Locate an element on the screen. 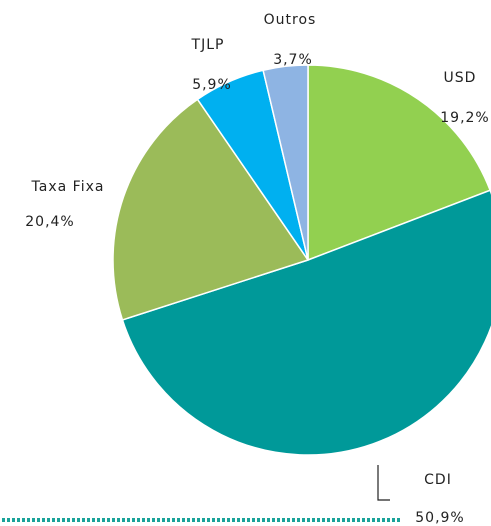 This screenshot has height=526, width=491. value-label: 50,9% is located at coordinates (439, 518).